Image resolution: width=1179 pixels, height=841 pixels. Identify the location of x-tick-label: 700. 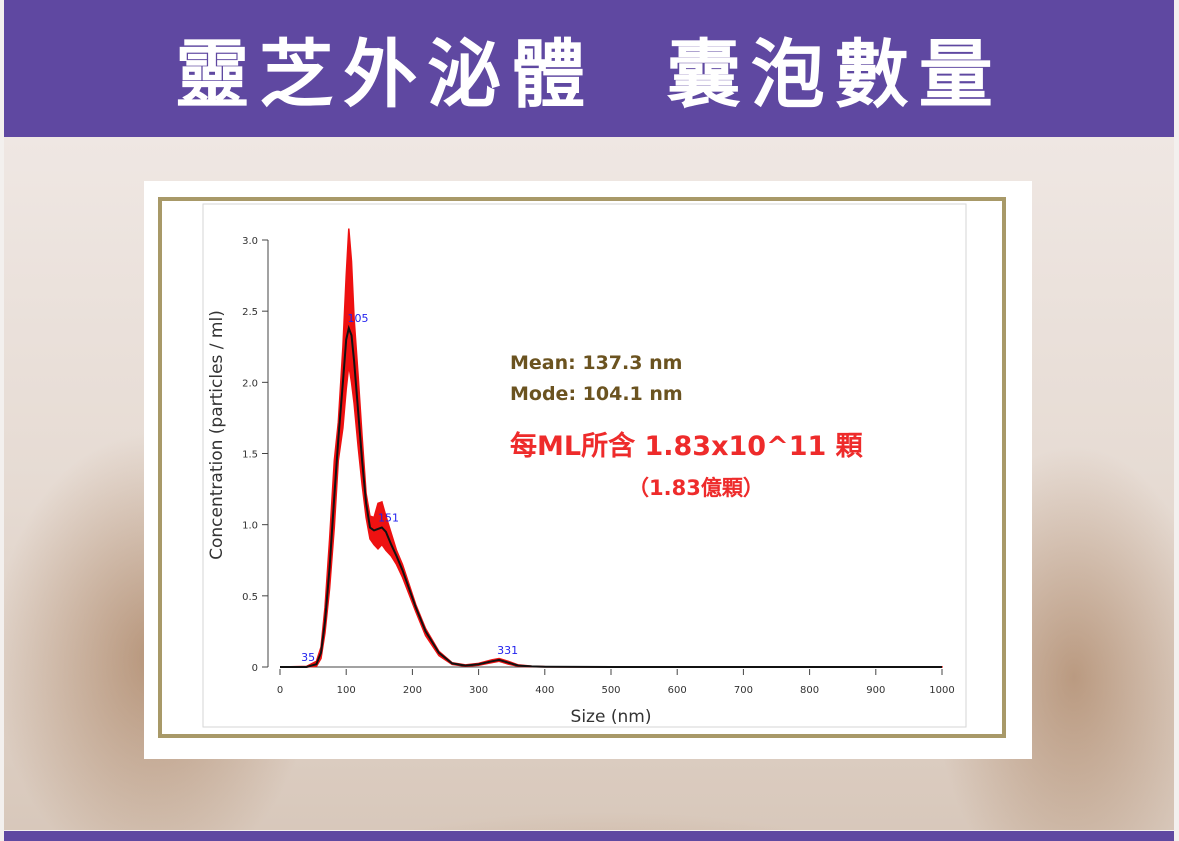
(743, 690).